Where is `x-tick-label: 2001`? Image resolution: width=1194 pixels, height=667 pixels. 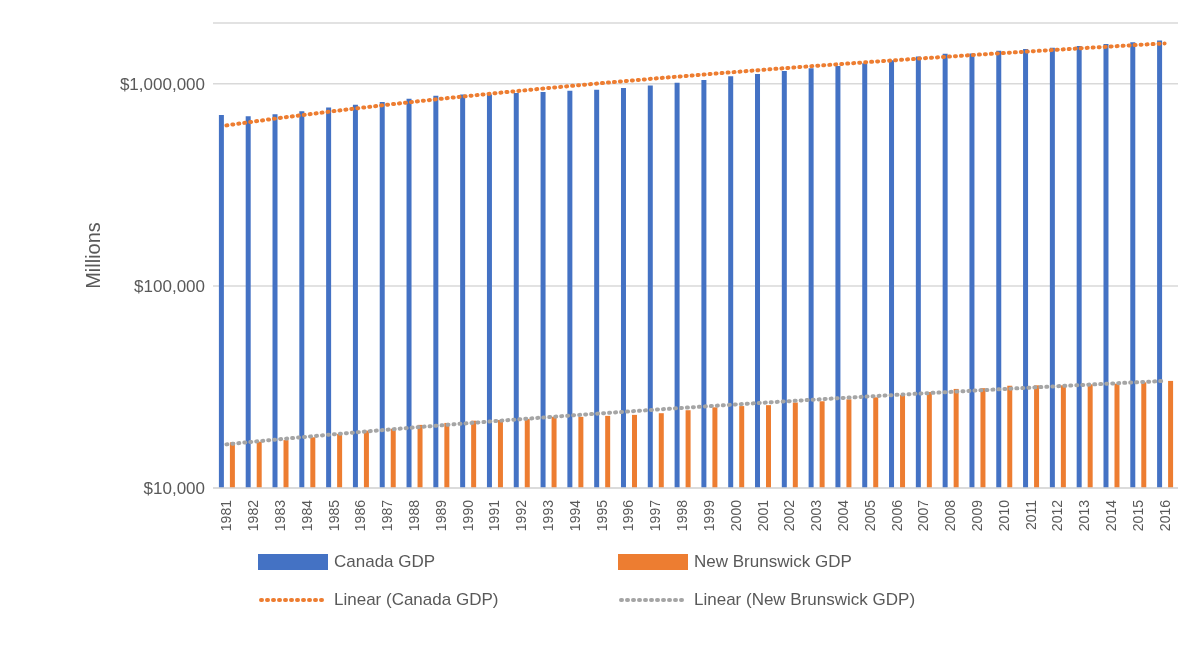 x-tick-label: 2001 is located at coordinates (762, 515).